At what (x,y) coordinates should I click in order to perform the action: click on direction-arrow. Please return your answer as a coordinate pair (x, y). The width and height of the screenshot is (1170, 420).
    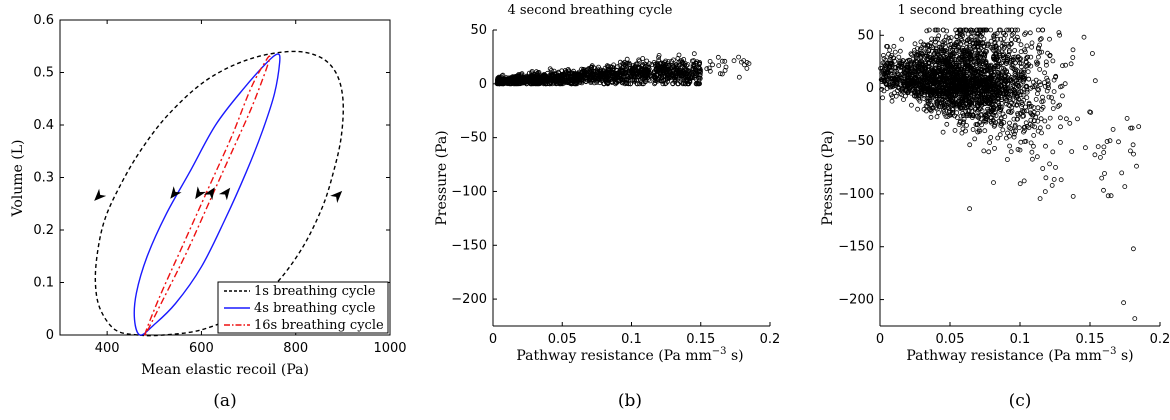
    Looking at the image, I should click on (209, 194).